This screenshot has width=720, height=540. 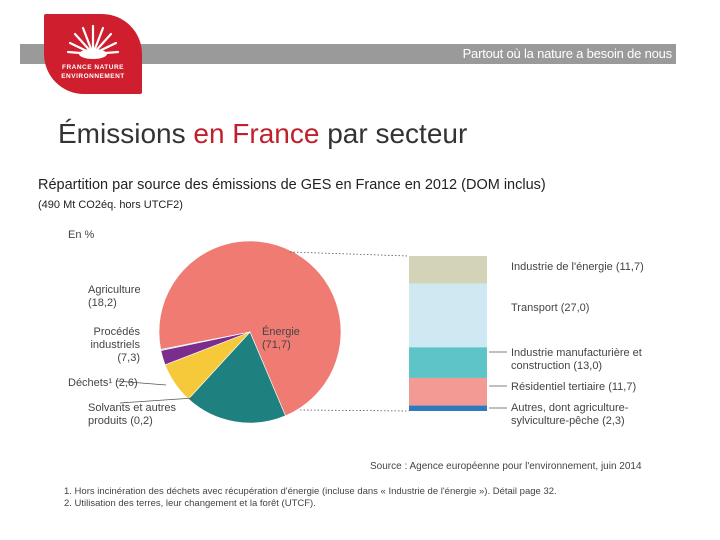 I want to click on tagline: Partout où la nature a besoin de nous, so click(x=567, y=53).